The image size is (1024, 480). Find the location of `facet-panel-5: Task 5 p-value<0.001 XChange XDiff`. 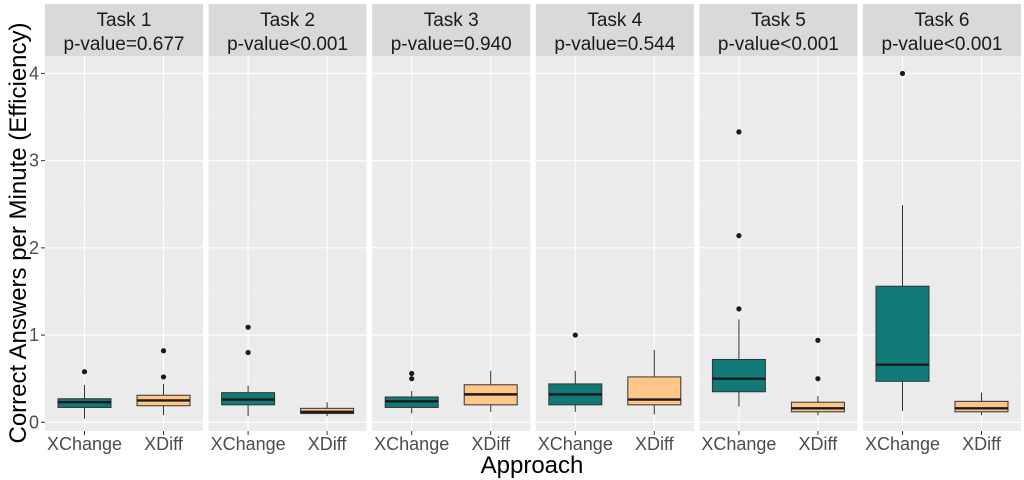

facet-panel-5: Task 5 p-value<0.001 XChange XDiff is located at coordinates (778, 229).